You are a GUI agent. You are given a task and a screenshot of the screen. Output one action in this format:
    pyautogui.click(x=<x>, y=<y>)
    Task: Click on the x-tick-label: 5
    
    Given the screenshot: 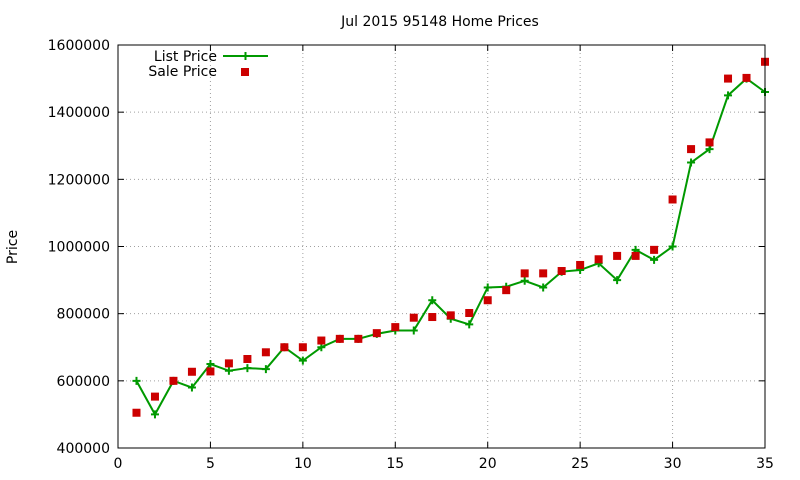 What is the action you would take?
    pyautogui.click(x=210, y=464)
    